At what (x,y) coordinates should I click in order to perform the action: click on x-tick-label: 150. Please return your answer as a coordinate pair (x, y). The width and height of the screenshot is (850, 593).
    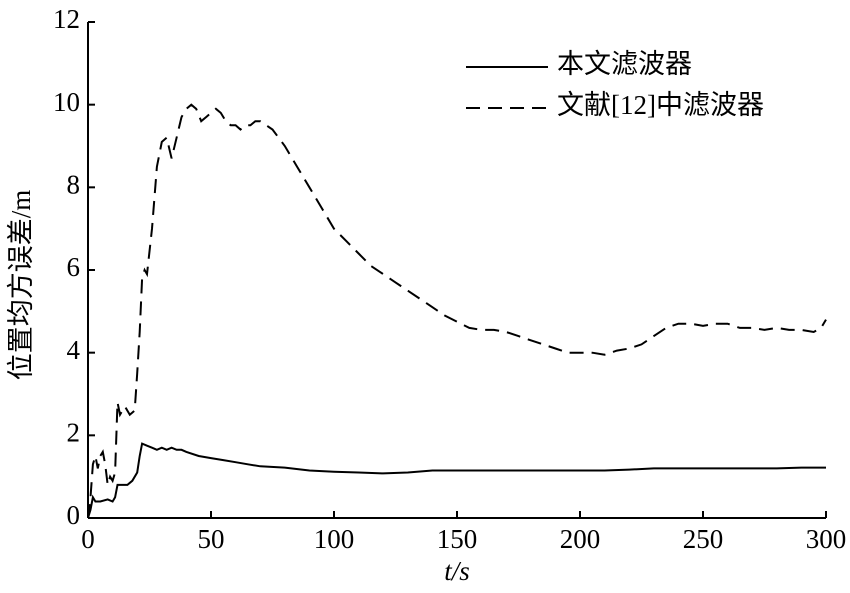
    Looking at the image, I should click on (457, 539).